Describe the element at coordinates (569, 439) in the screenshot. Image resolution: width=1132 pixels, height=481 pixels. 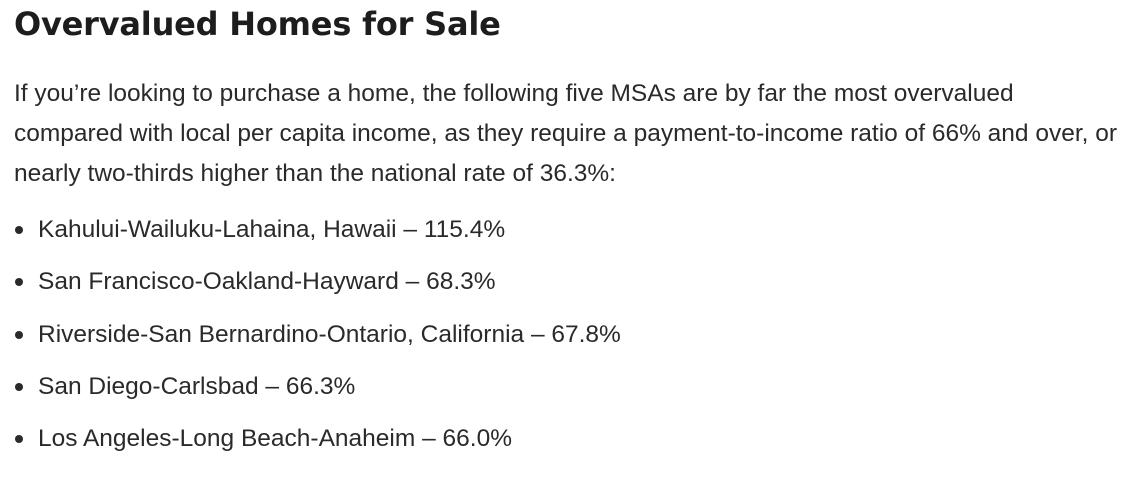
I see `list-item: Los Angeles-Long Beach-Anaheim – 66.0%` at that location.